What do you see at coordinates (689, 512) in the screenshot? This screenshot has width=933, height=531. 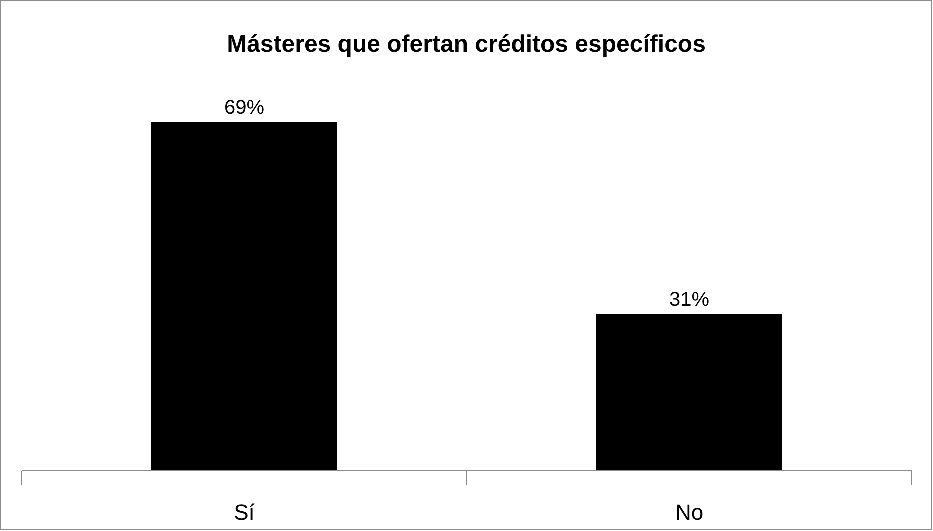 I see `x-tick-label: No` at bounding box center [689, 512].